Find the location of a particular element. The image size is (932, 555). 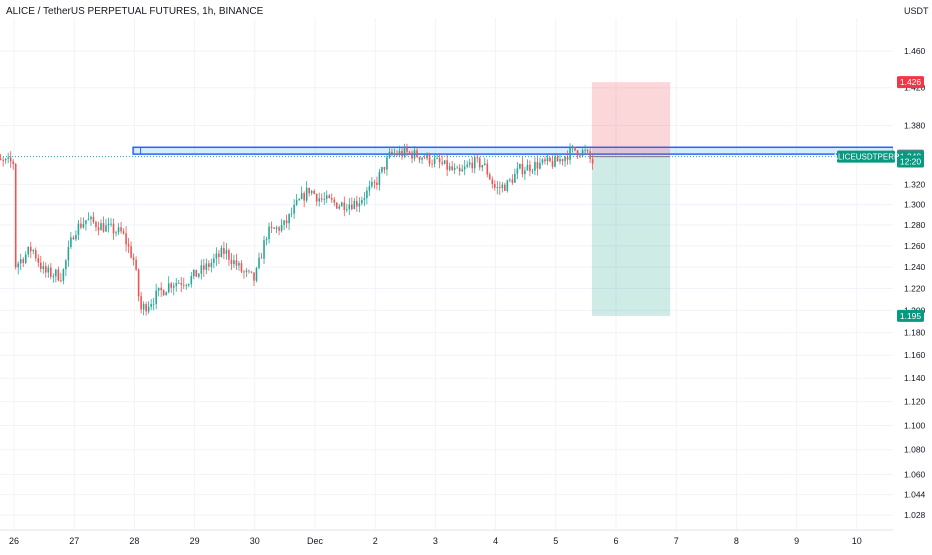

price-badge: 12:20 is located at coordinates (910, 161).